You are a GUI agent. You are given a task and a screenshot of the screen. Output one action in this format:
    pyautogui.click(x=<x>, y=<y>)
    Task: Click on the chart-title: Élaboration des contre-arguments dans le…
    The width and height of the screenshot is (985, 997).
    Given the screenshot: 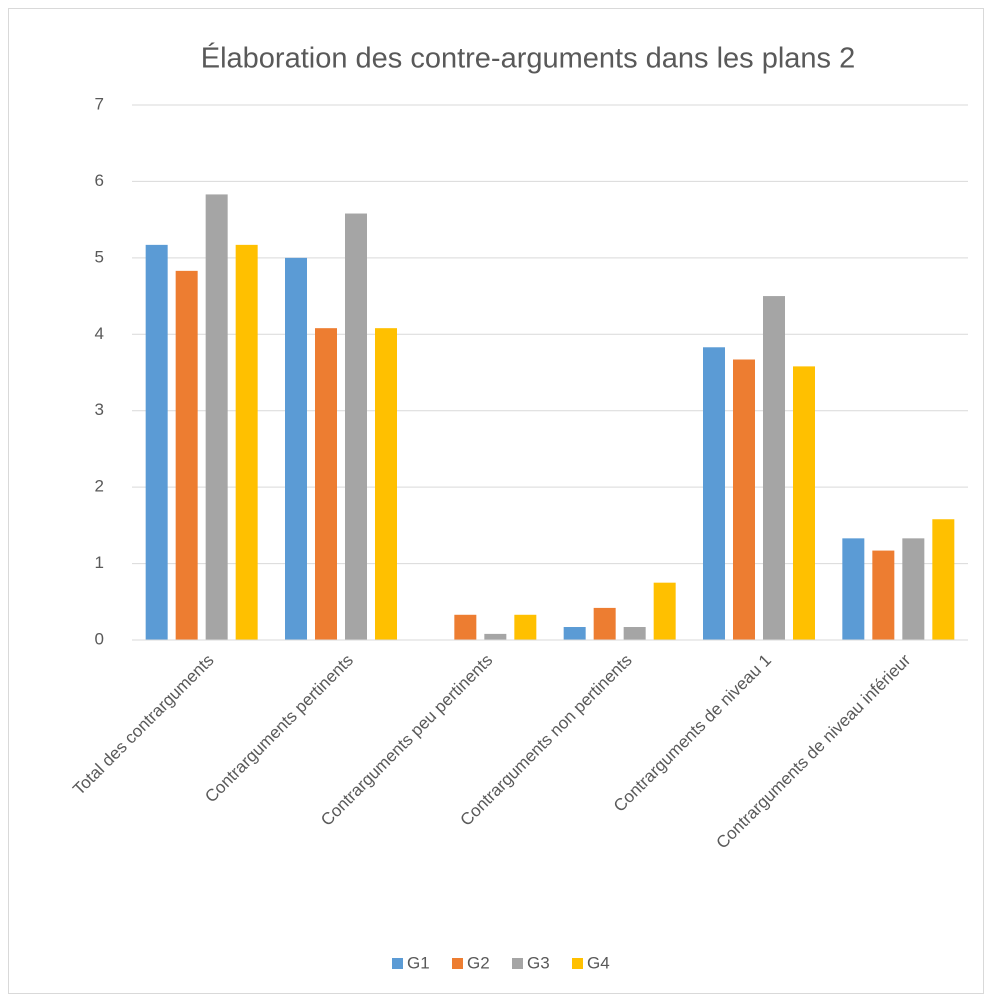 What is the action you would take?
    pyautogui.click(x=528, y=58)
    